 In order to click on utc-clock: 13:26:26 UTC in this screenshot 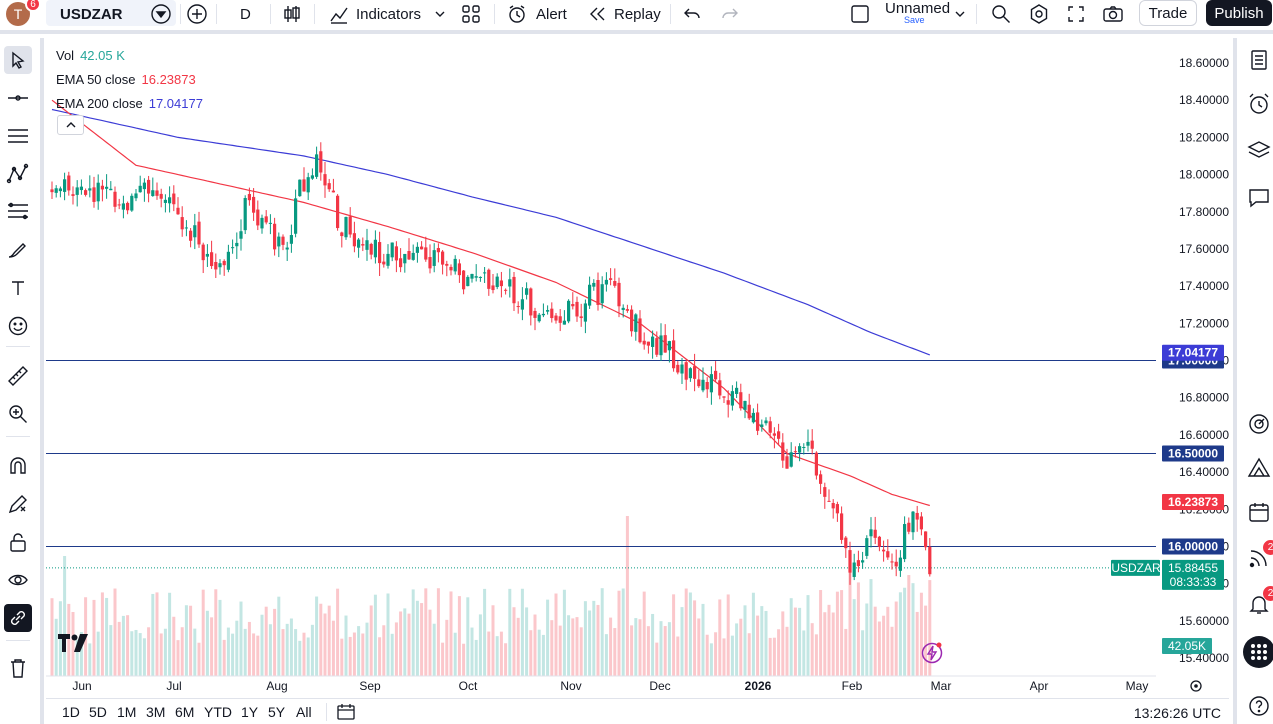, I will do `click(1177, 713)`.